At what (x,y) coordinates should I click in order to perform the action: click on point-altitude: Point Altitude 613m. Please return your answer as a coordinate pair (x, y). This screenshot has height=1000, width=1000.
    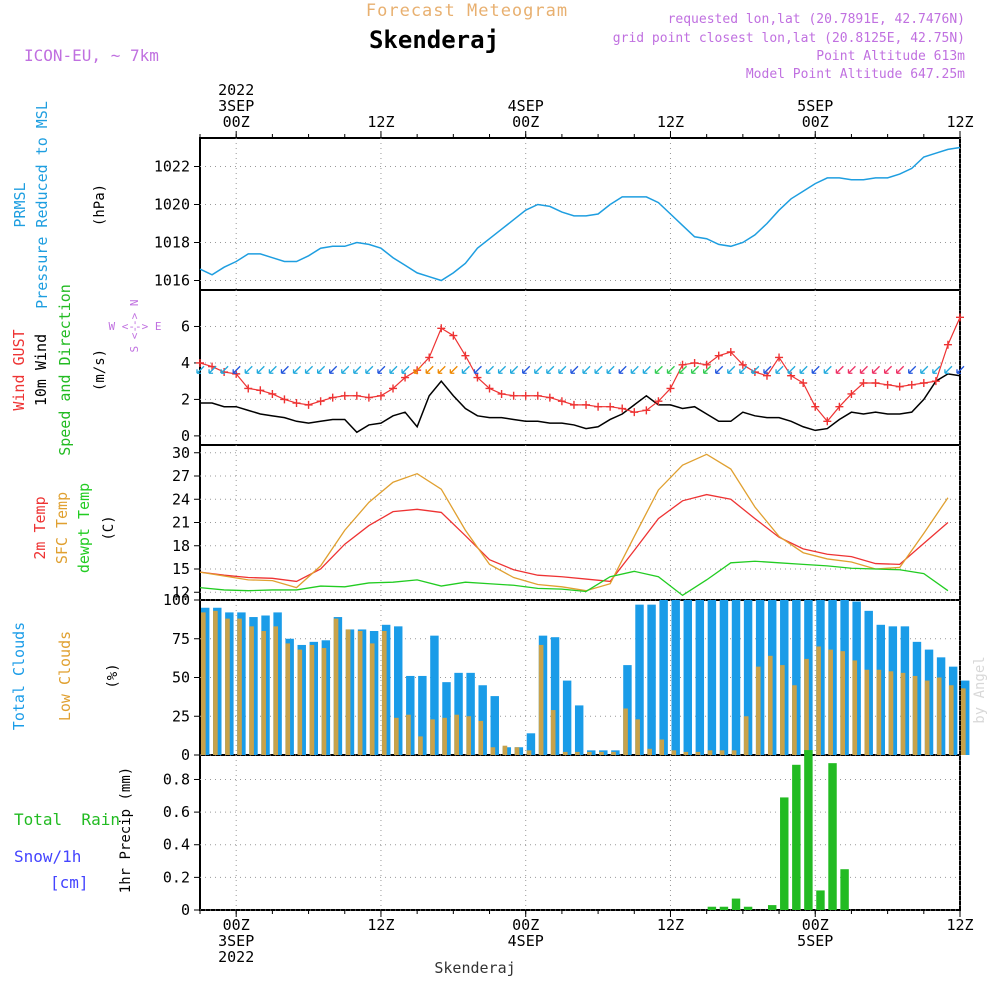
    Looking at the image, I should click on (890, 56).